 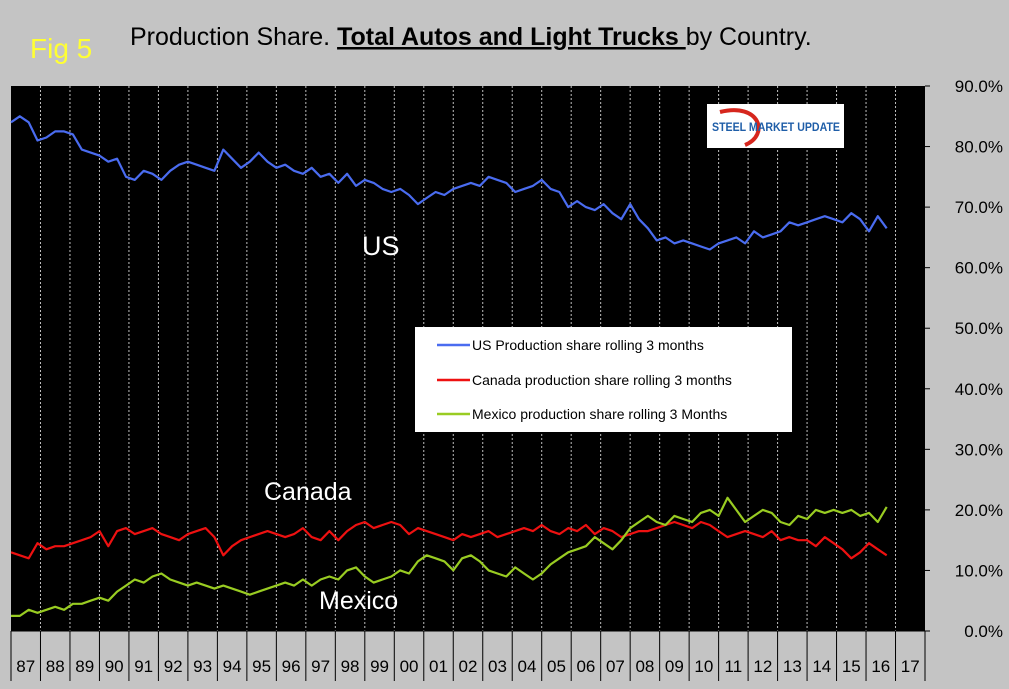 What do you see at coordinates (979, 268) in the screenshot?
I see `y-tick-label: 60.0%` at bounding box center [979, 268].